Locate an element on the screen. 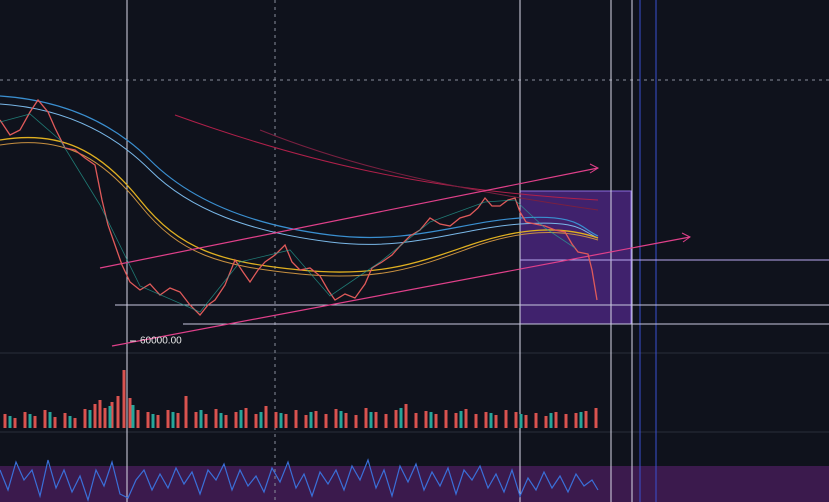 Image resolution: width=829 pixels, height=502 pixels. oscillator-band is located at coordinates (414, 484).